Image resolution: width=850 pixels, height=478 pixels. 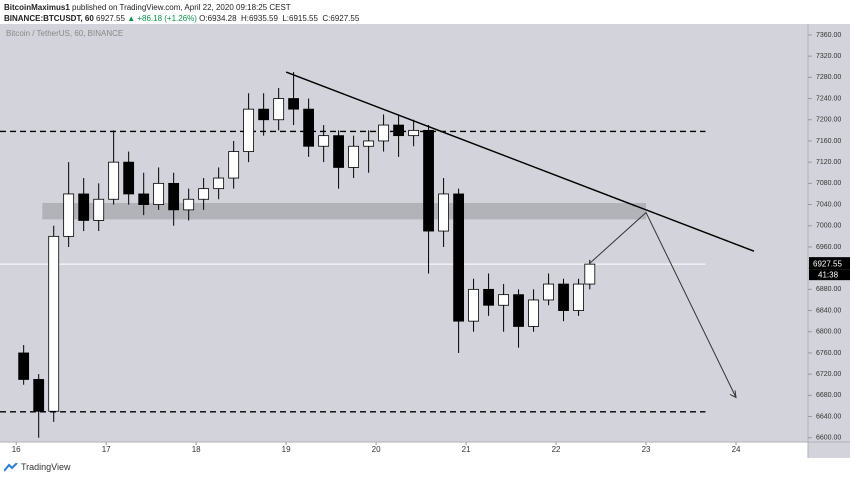 I want to click on y-tick-label: 6760.00, so click(x=828, y=353).